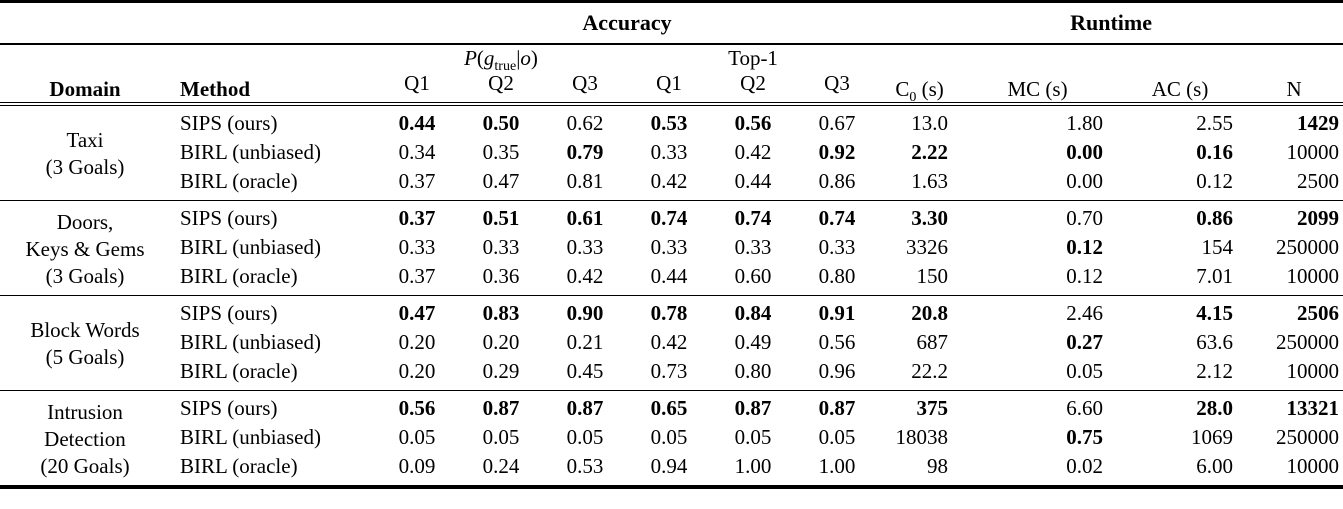 This screenshot has height=509, width=1343. Describe the element at coordinates (501, 341) in the screenshot. I see `value-cell: 0.20` at that location.